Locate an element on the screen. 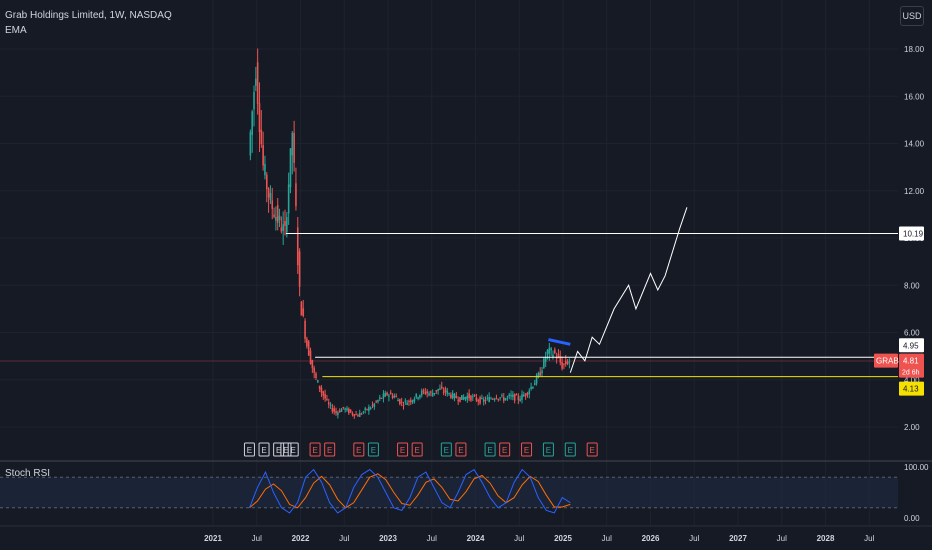 Image resolution: width=932 pixels, height=550 pixels. price-tick-label: 18.00 is located at coordinates (914, 49).